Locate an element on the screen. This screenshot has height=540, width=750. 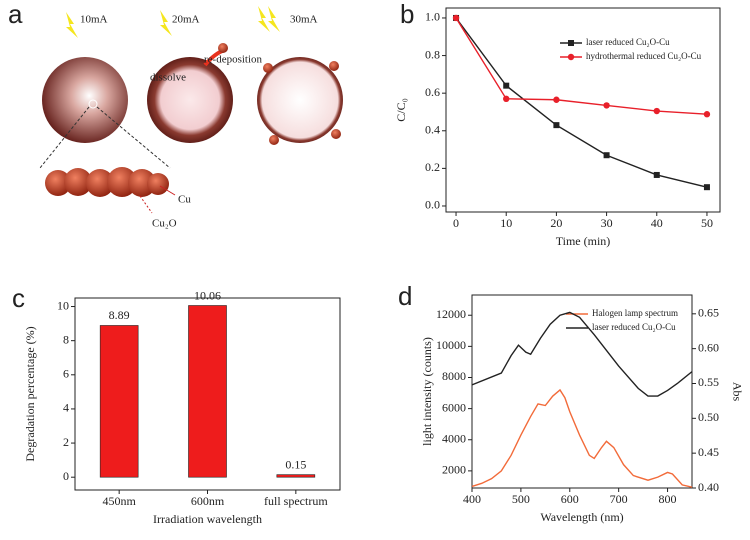
current-label: 20mA is located at coordinates (186, 20).